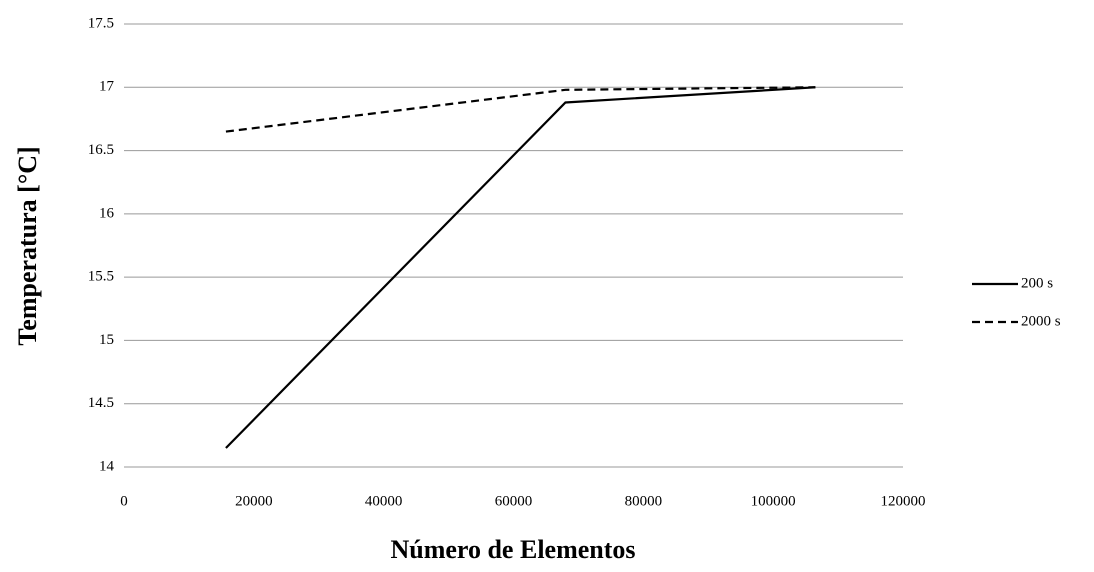 The height and width of the screenshot is (572, 1094). I want to click on x-tick-label: 0, so click(124, 501).